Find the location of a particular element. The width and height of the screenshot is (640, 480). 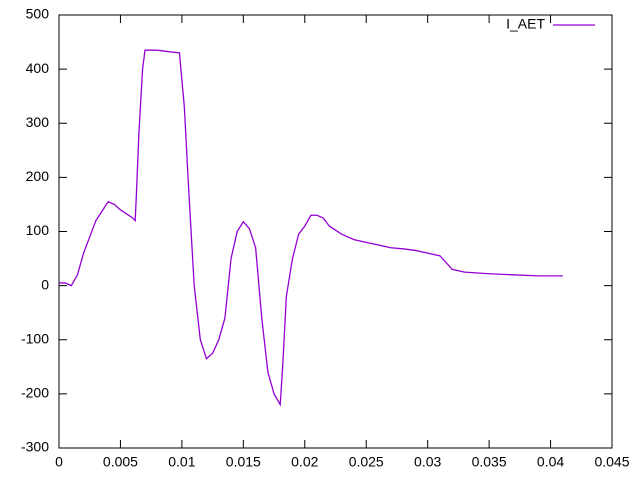

y-tick-label: 0 is located at coordinates (45, 284).